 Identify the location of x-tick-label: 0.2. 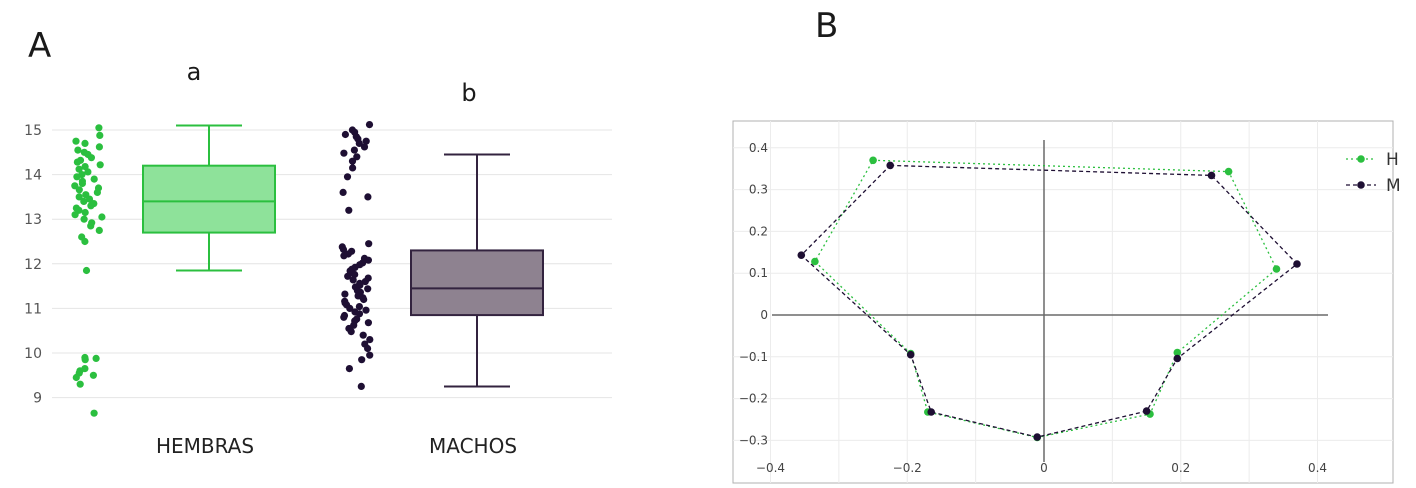
(1180, 468).